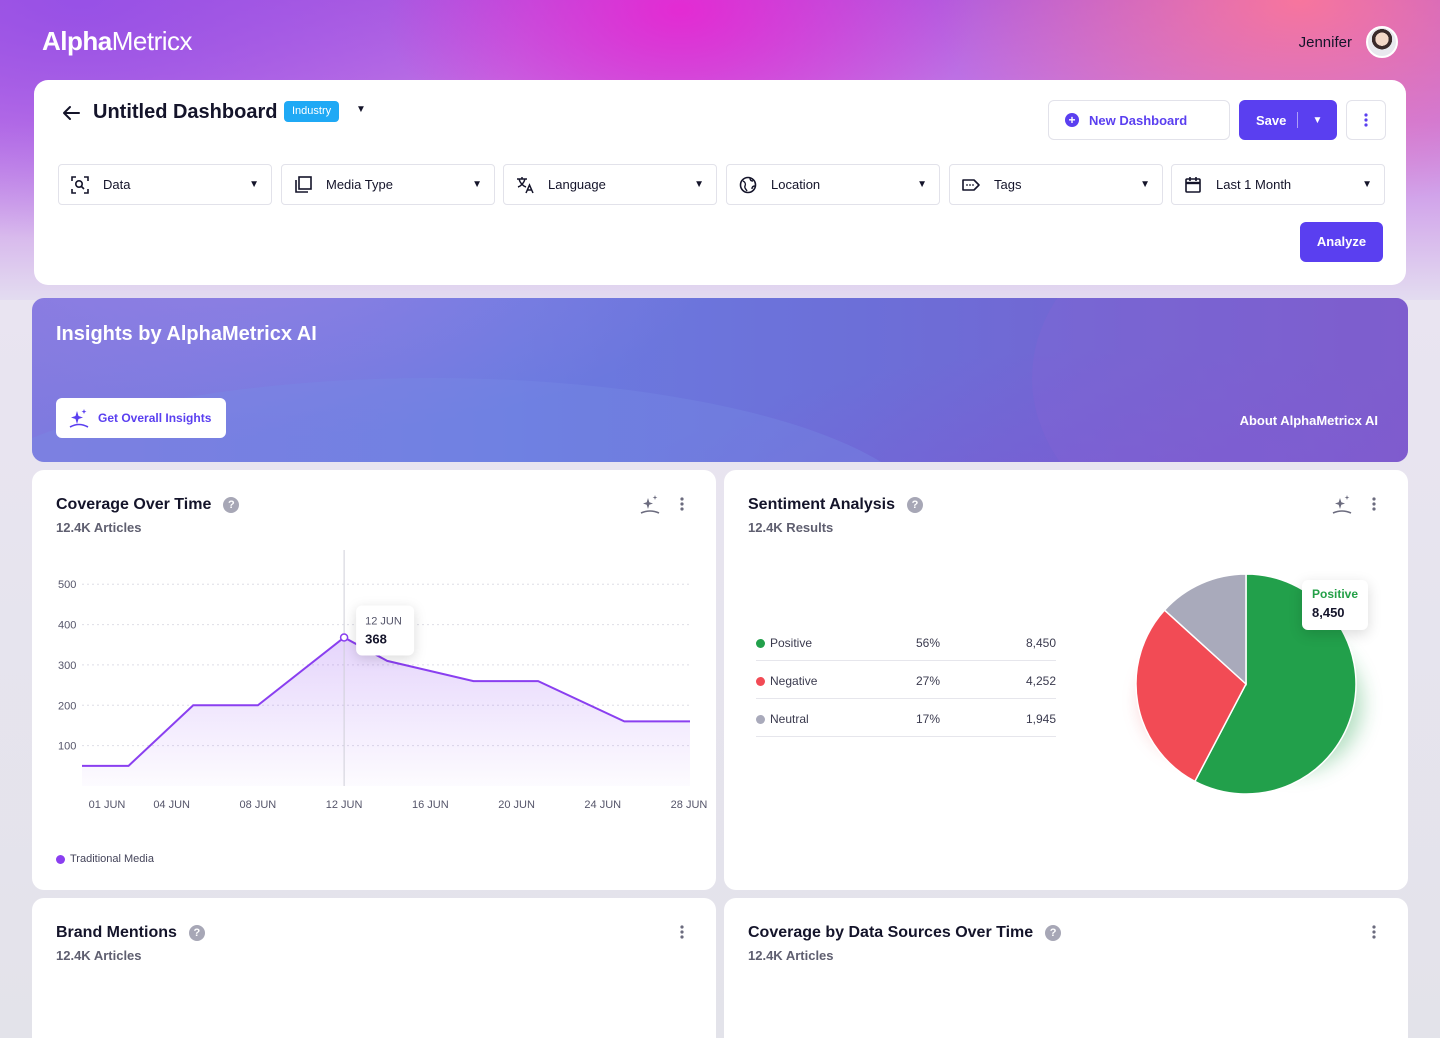  Describe the element at coordinates (60, 859) in the screenshot. I see `legend-dot` at that location.